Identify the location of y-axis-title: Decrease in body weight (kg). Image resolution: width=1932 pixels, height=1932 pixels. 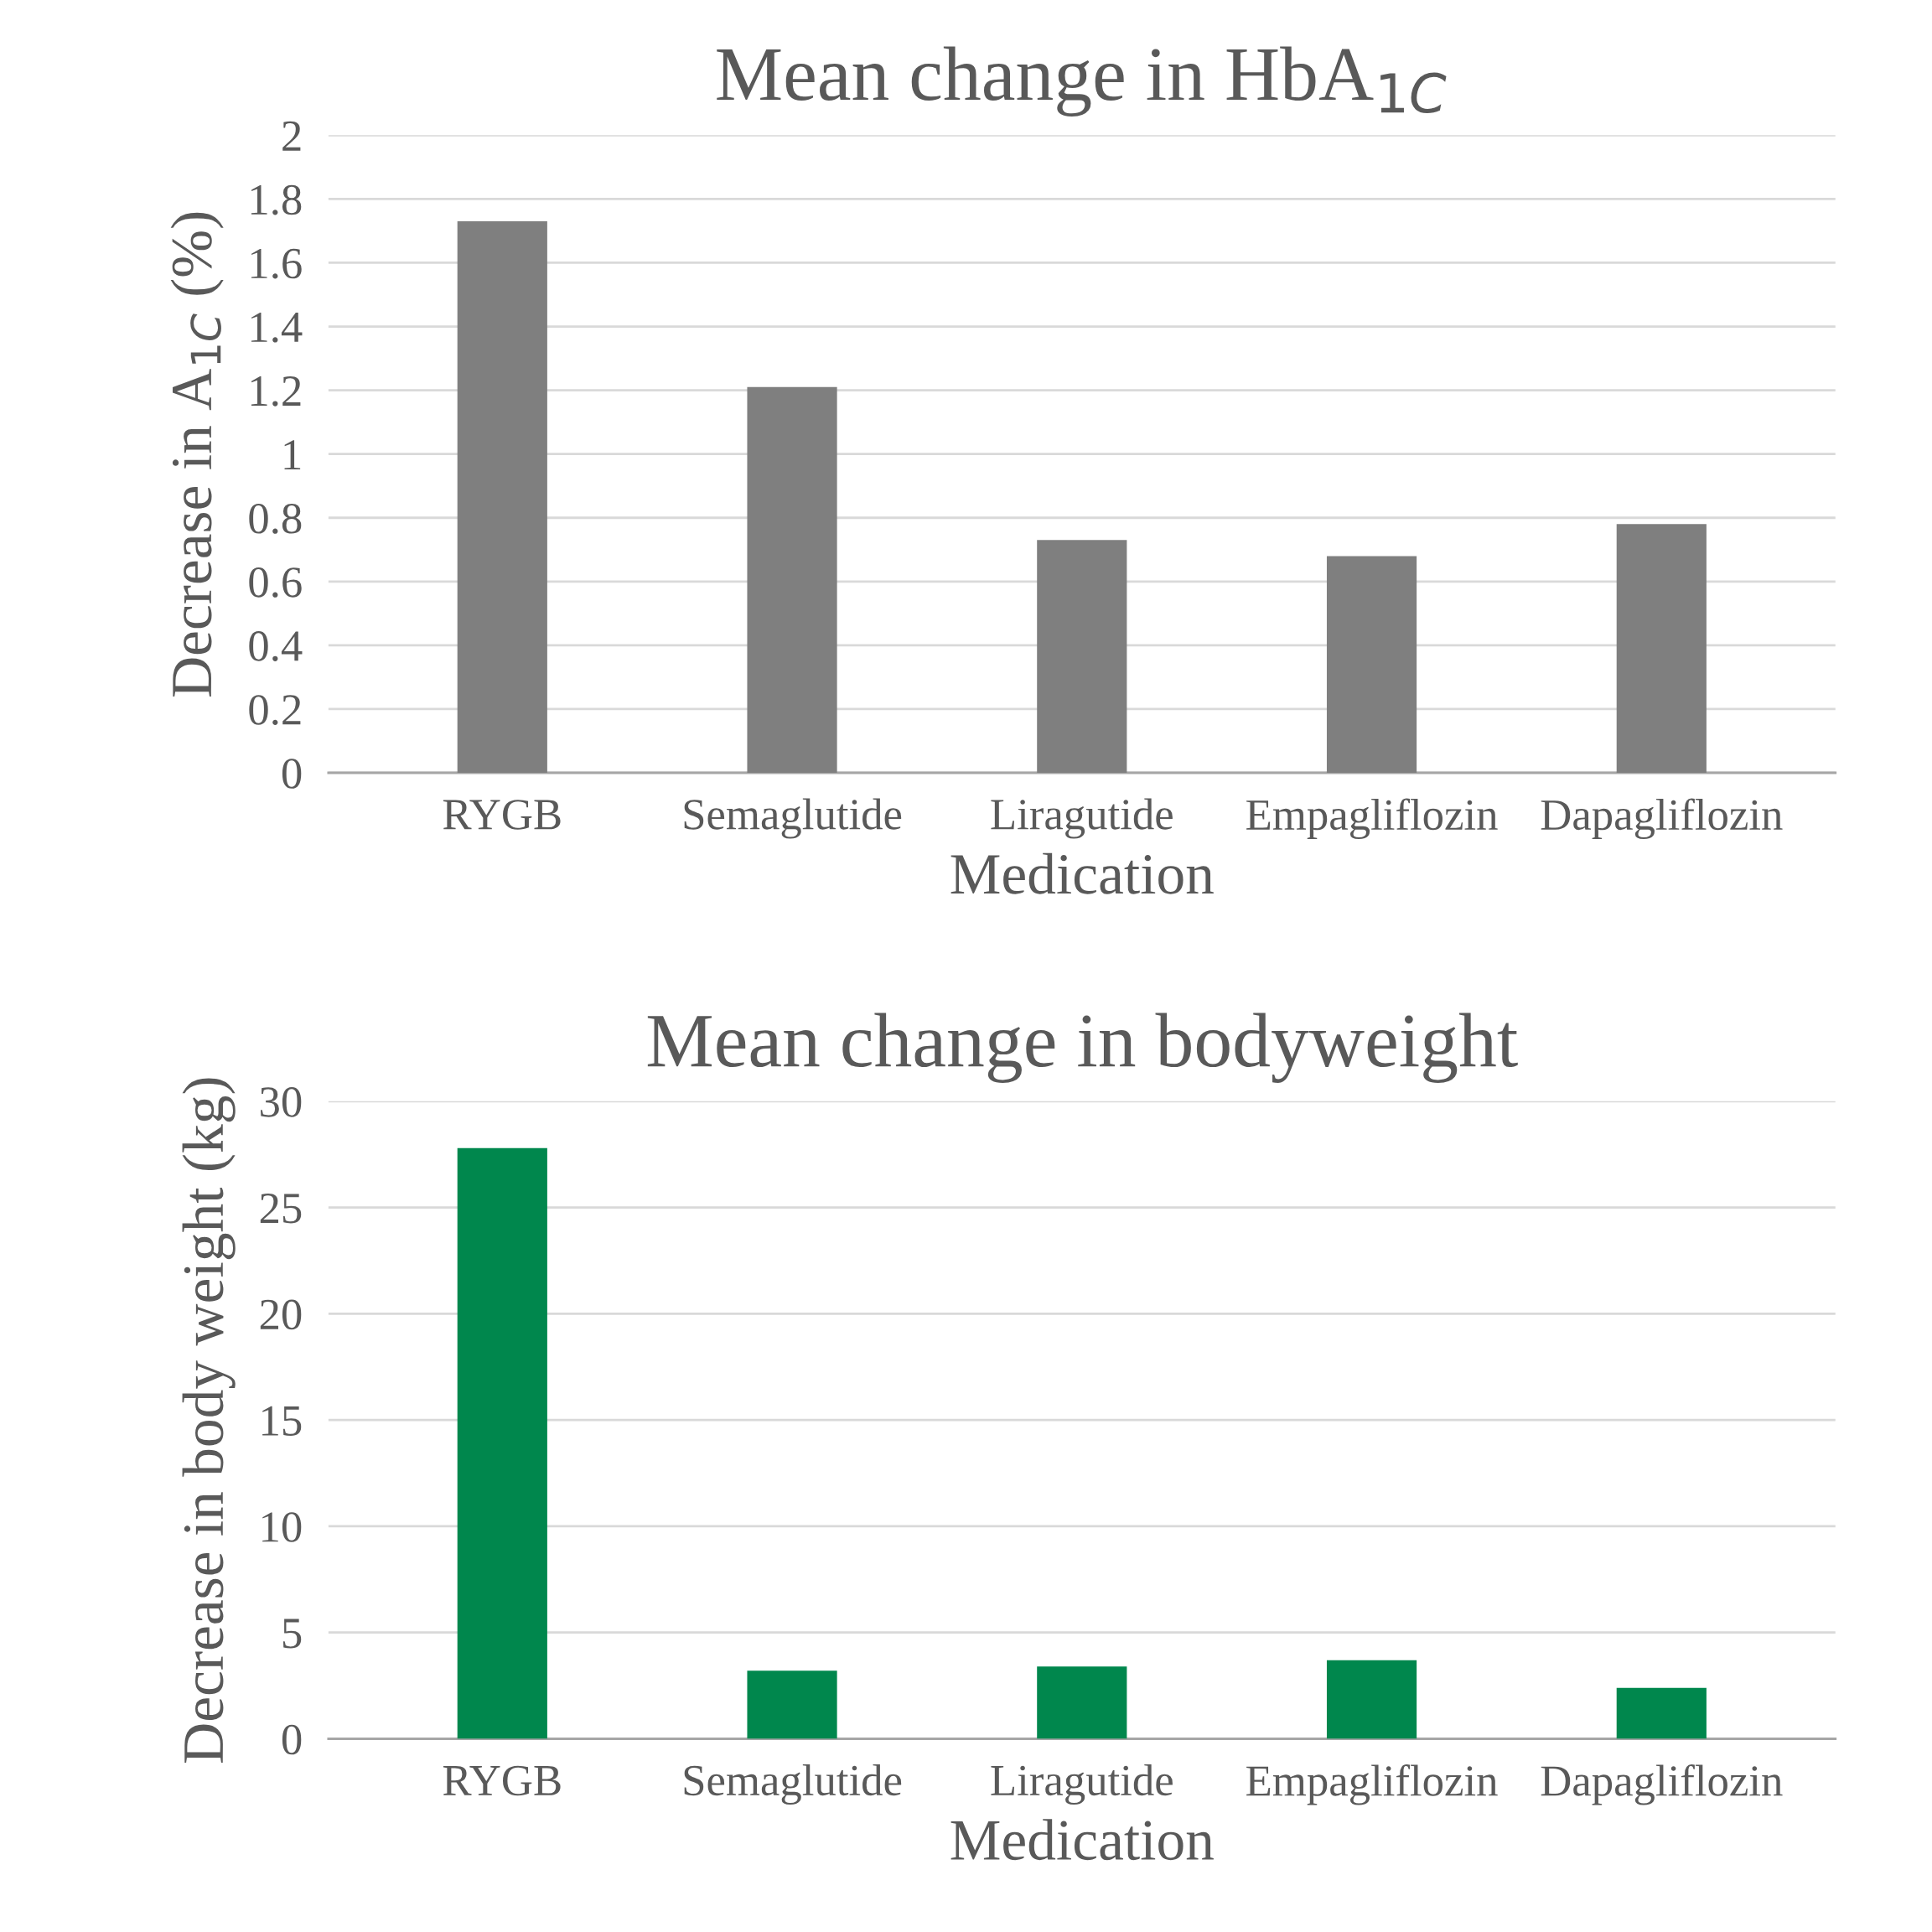
(209, 1420).